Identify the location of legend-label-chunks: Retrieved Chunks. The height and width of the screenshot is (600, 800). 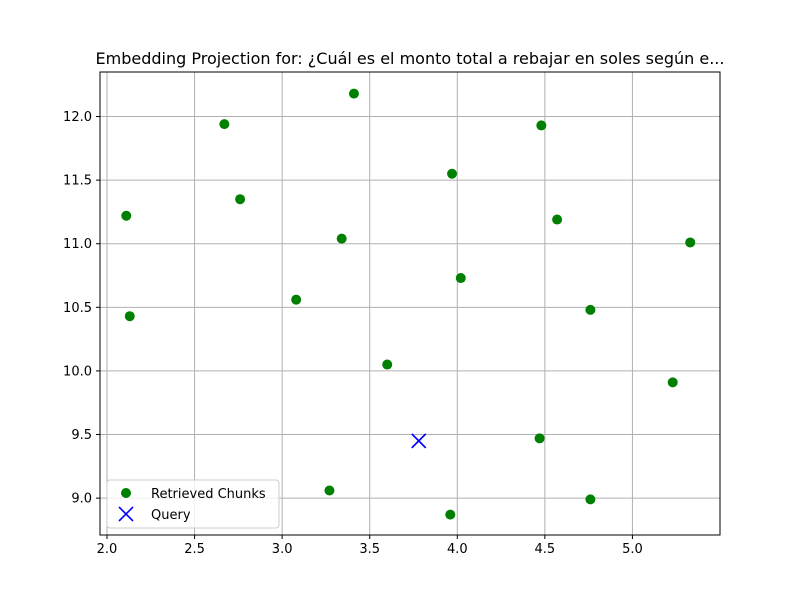
(208, 494).